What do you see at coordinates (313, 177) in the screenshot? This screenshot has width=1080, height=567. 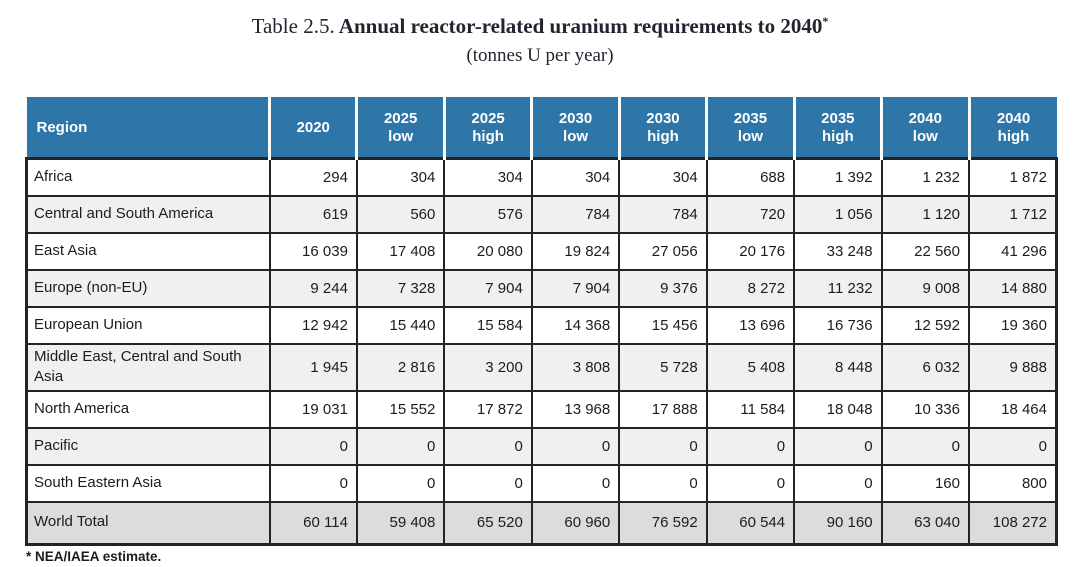 I see `value-cell: 294` at bounding box center [313, 177].